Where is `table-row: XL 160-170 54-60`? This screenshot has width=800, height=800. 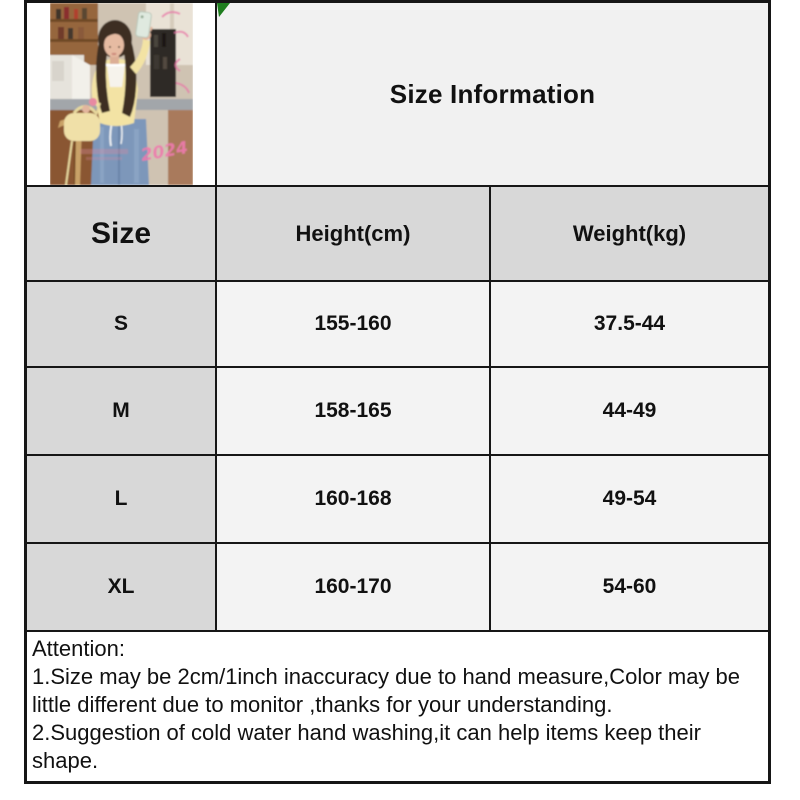 table-row: XL 160-170 54-60 is located at coordinates (397, 588).